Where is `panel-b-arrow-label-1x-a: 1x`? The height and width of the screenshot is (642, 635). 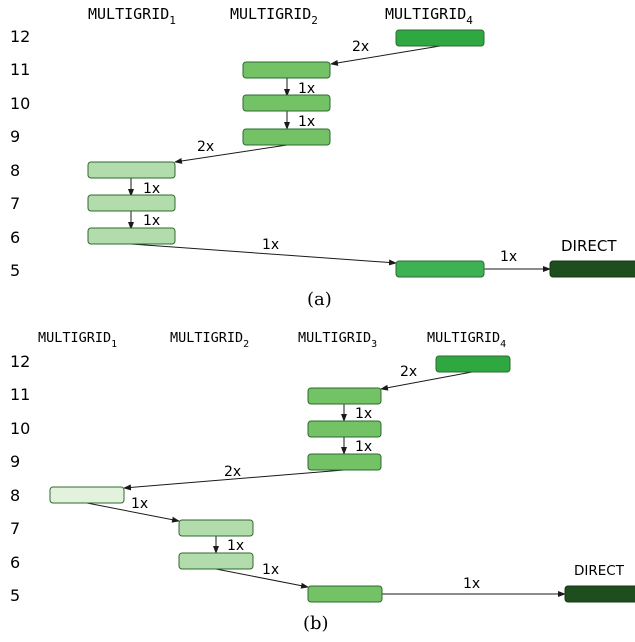 panel-b-arrow-label-1x-a: 1x is located at coordinates (363, 414).